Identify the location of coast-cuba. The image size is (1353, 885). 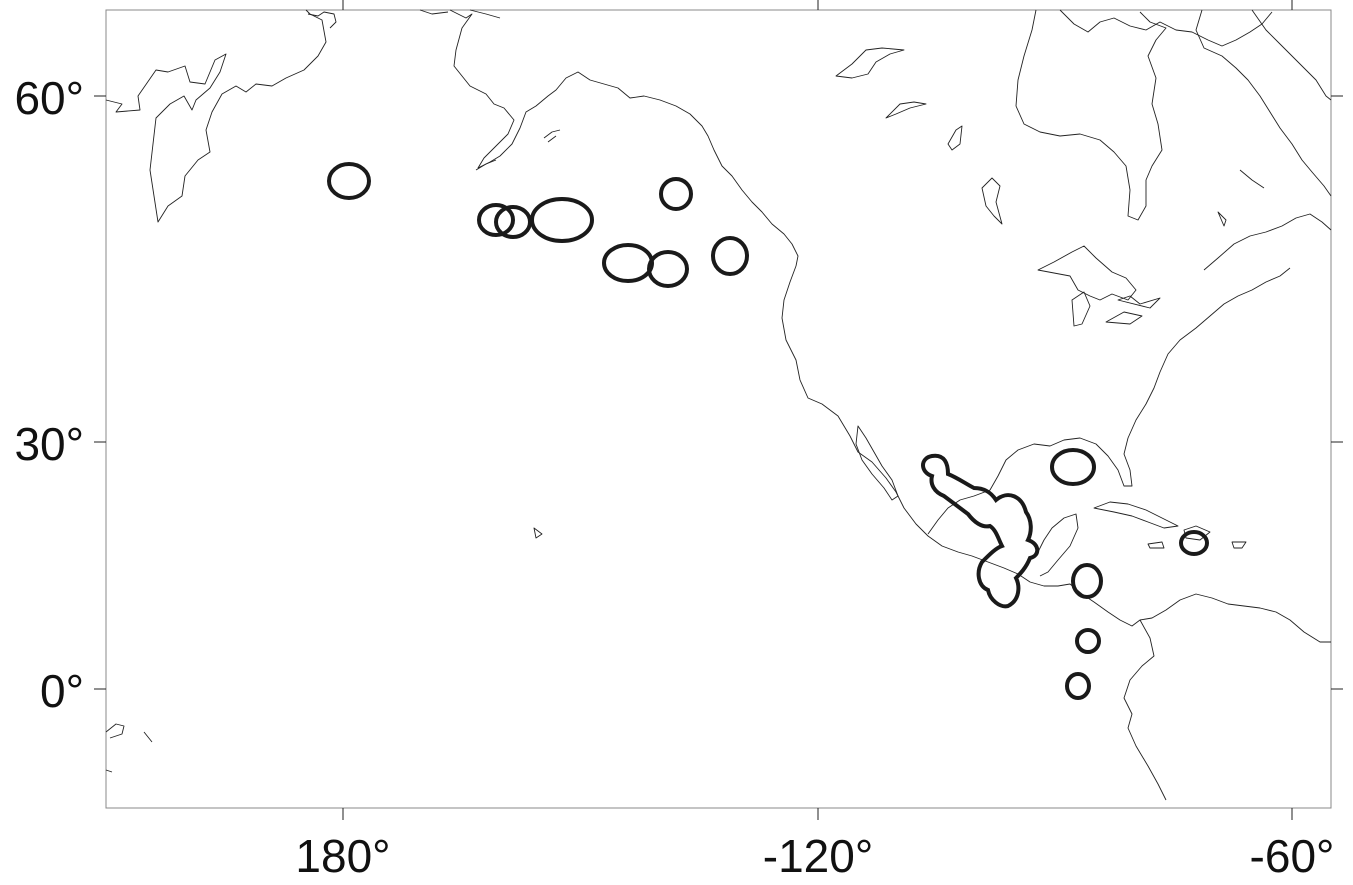
(1136, 515).